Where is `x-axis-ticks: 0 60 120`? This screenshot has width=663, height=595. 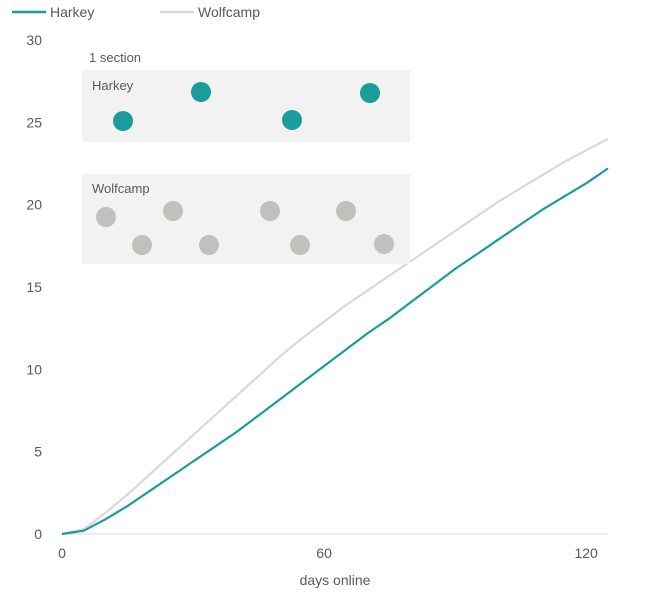 x-axis-ticks: 0 60 120 is located at coordinates (328, 553).